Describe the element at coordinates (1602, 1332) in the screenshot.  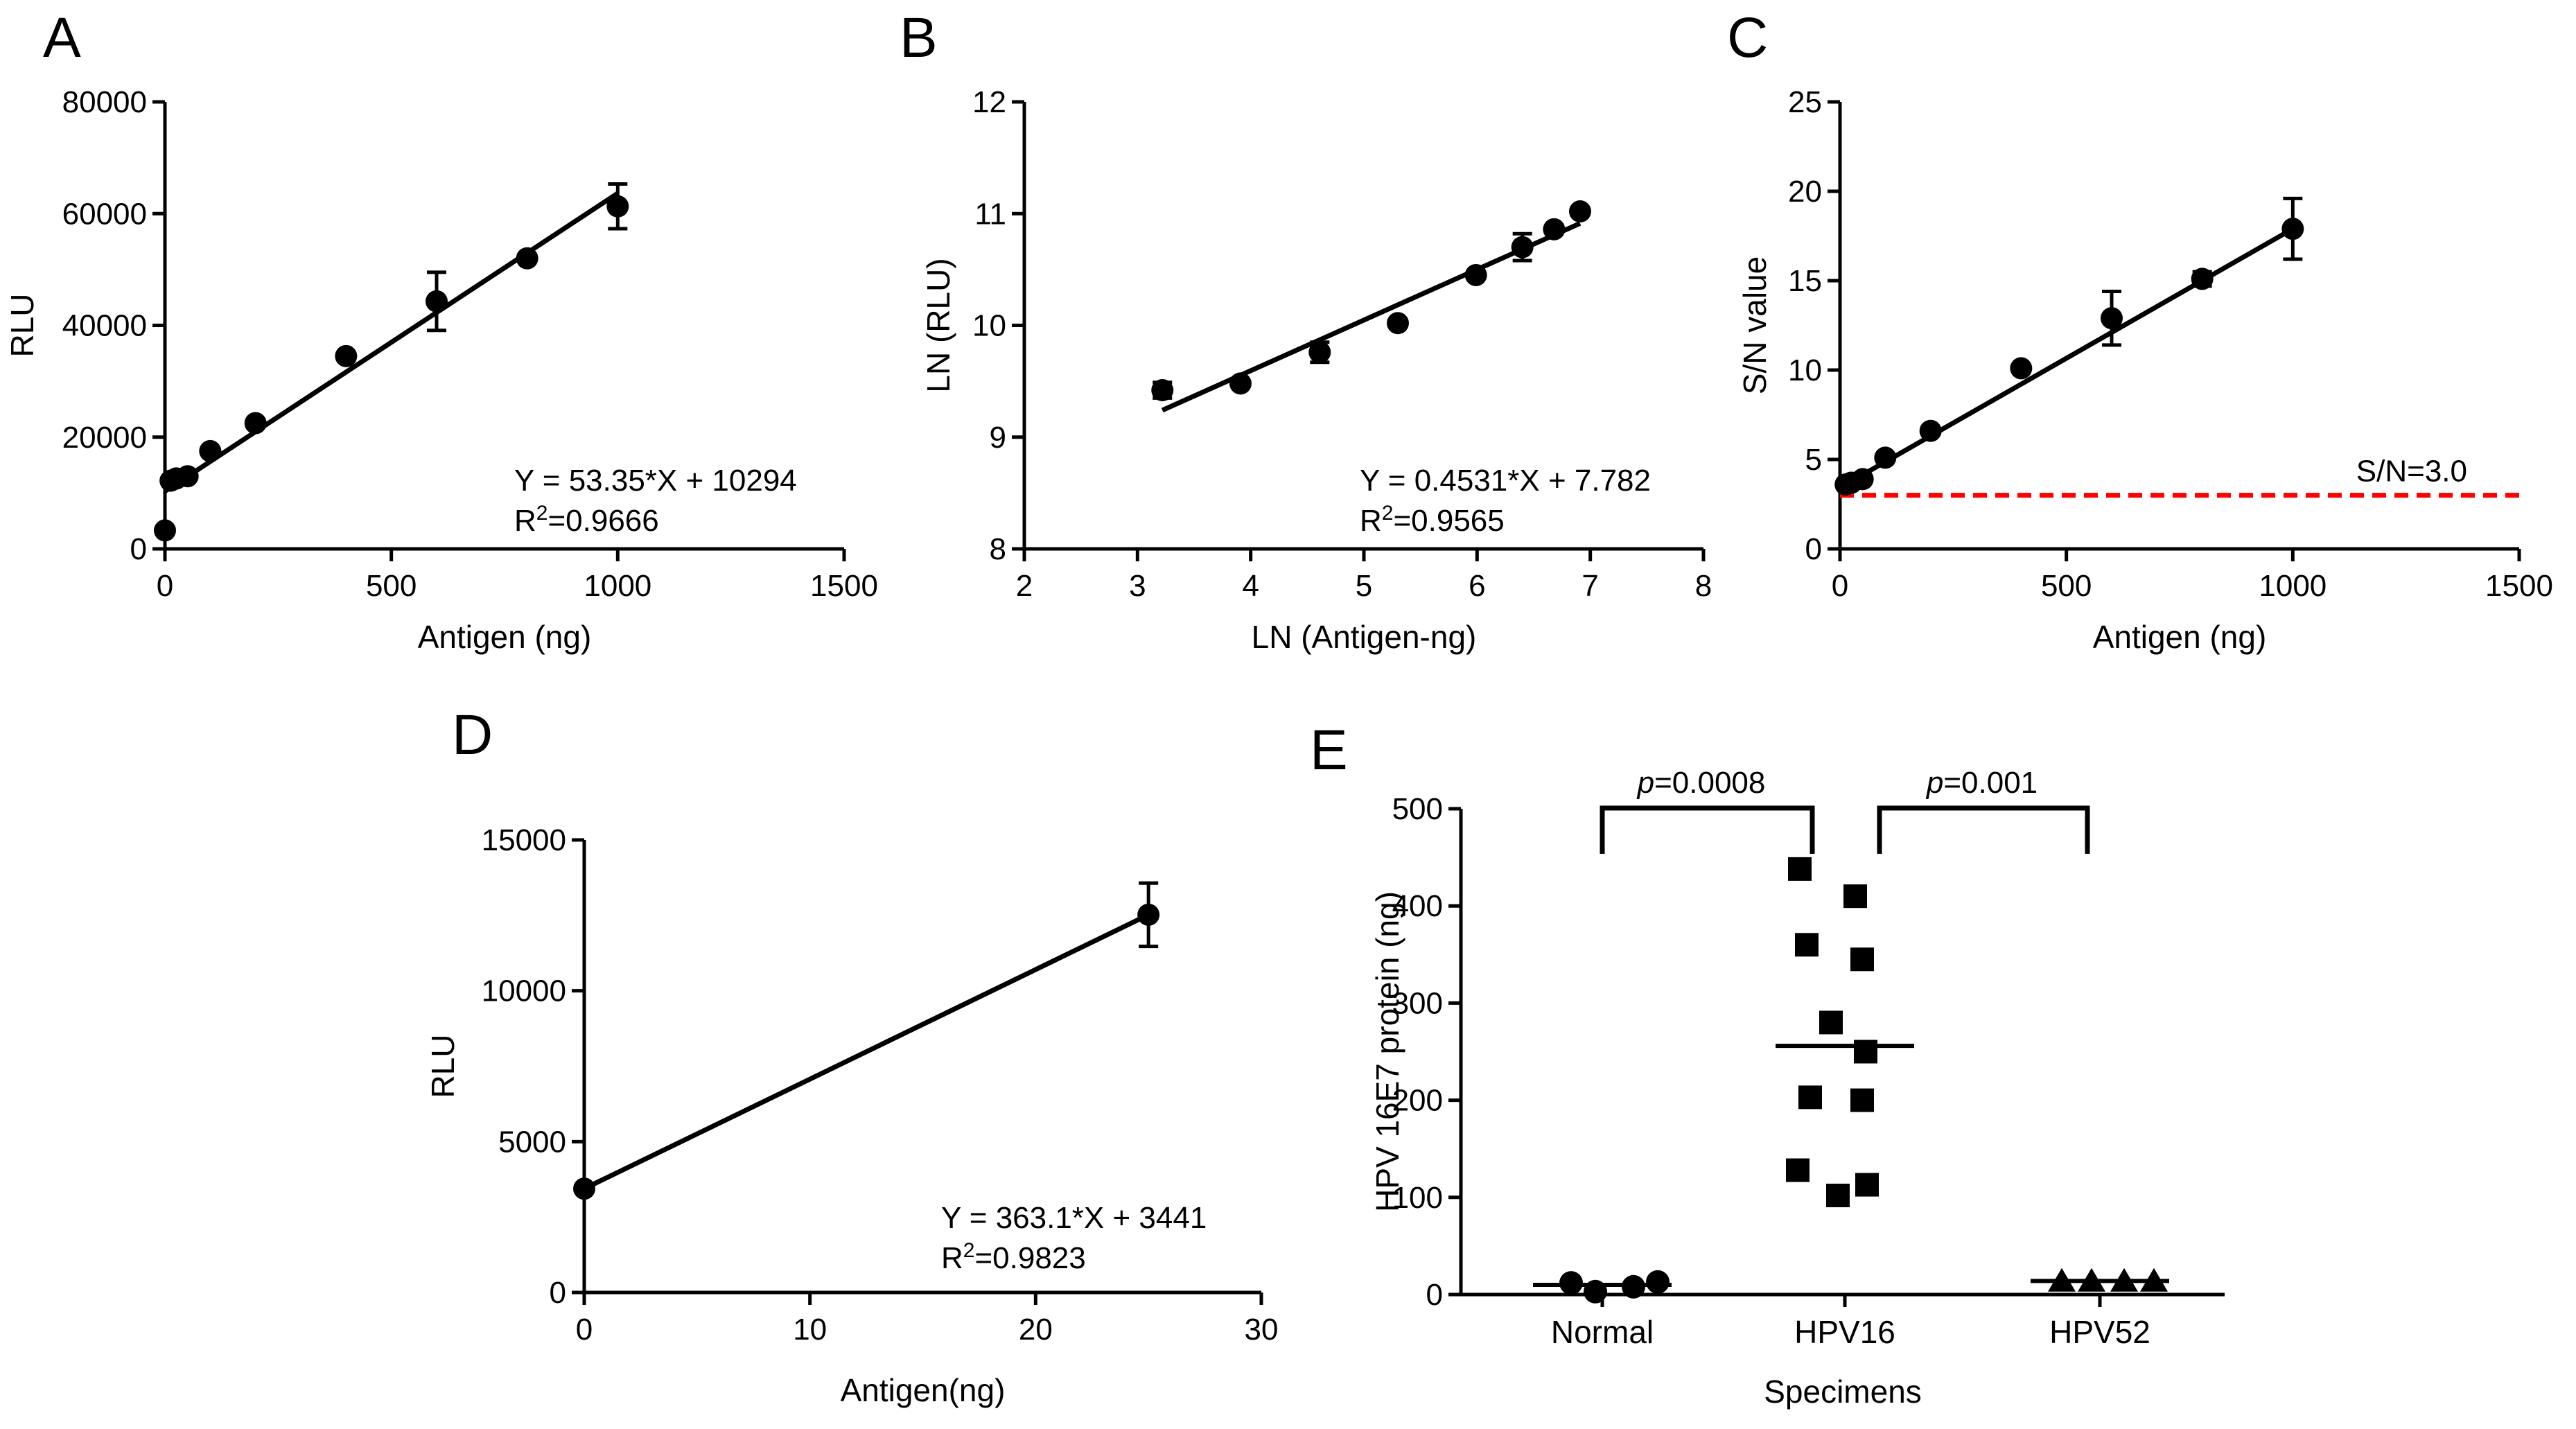
I see `category-label: Normal` at that location.